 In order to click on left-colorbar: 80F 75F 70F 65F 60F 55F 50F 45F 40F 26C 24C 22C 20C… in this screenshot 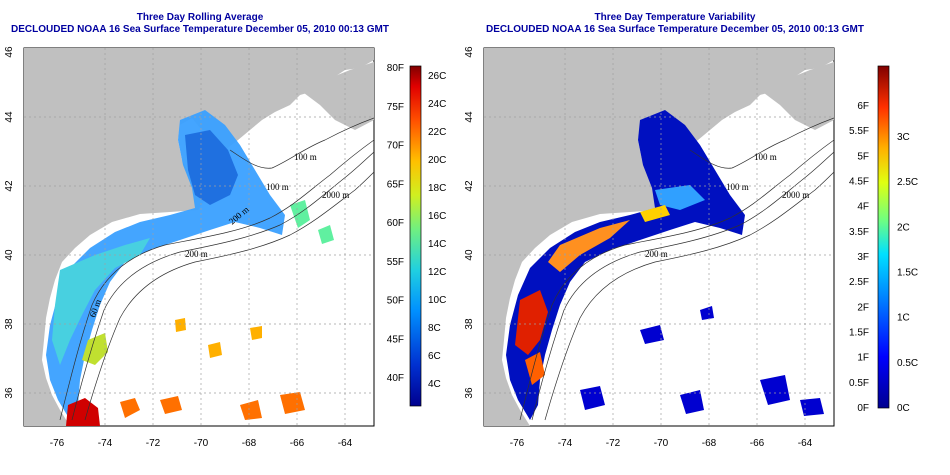, I will do `click(416, 235)`.